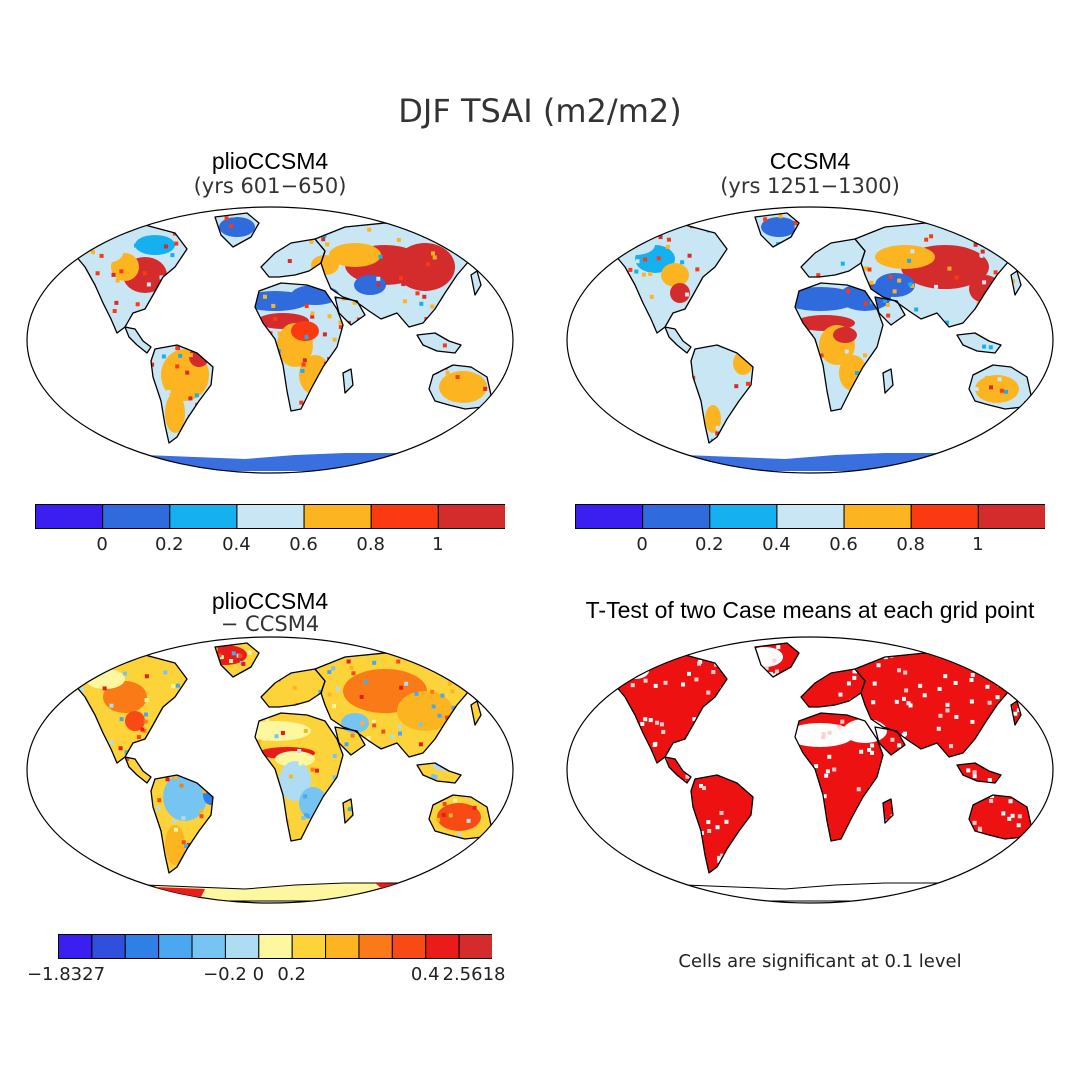  I want to click on antarctica, so click(831, 892).